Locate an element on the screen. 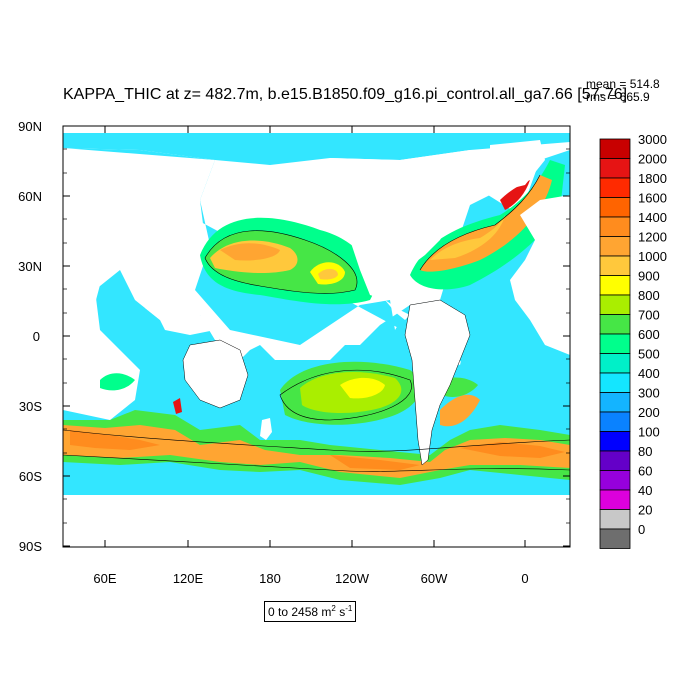 The image size is (700, 700). colorbar-label: 1200 is located at coordinates (652, 237).